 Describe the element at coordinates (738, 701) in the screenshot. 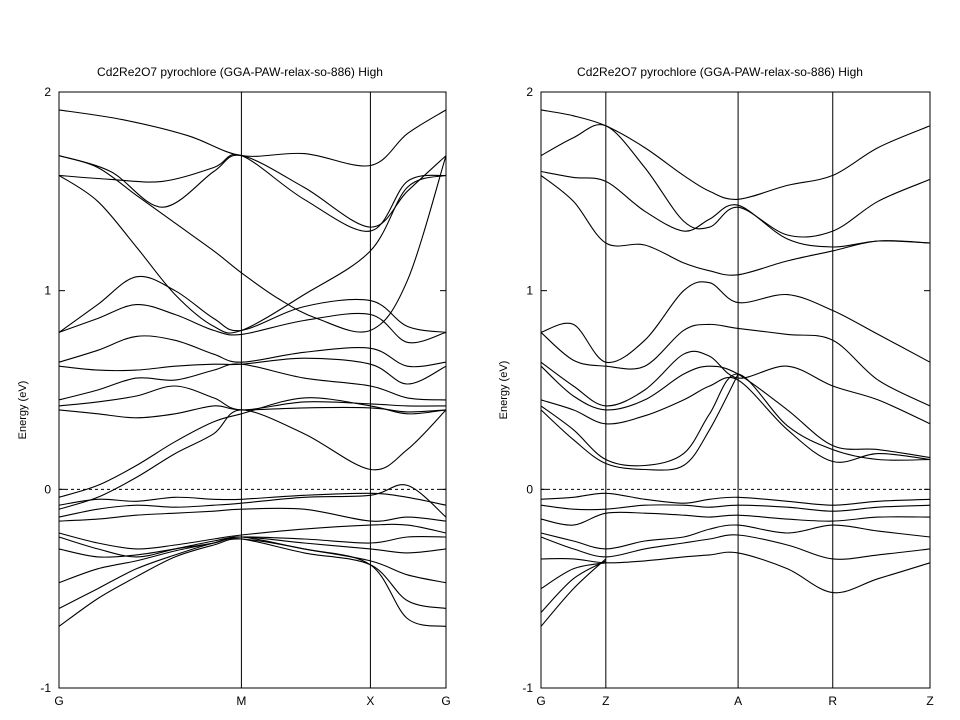

I see `x-tick-label: A` at that location.